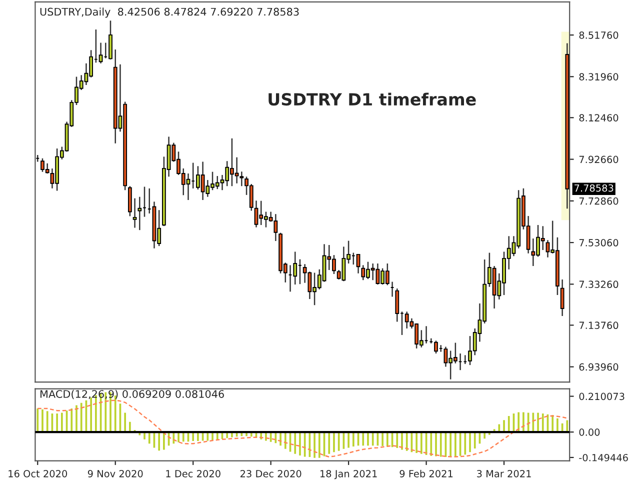 The height and width of the screenshot is (480, 640). I want to click on x-tick-label: 1 Dec 2020, so click(193, 474).